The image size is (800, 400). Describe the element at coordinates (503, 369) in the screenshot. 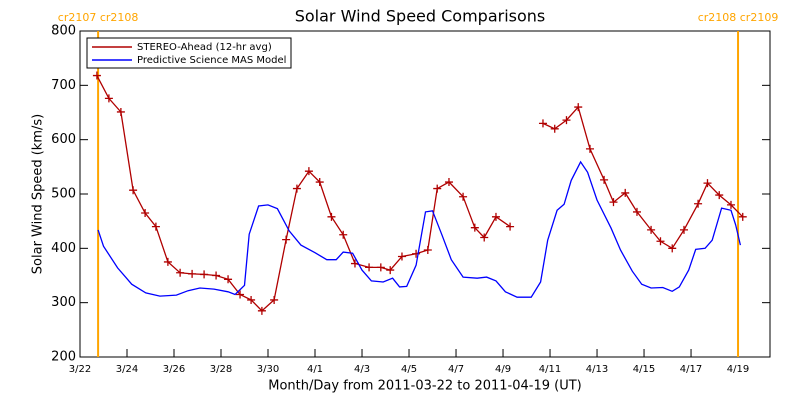

I see `x-tick-label: 4/9` at that location.